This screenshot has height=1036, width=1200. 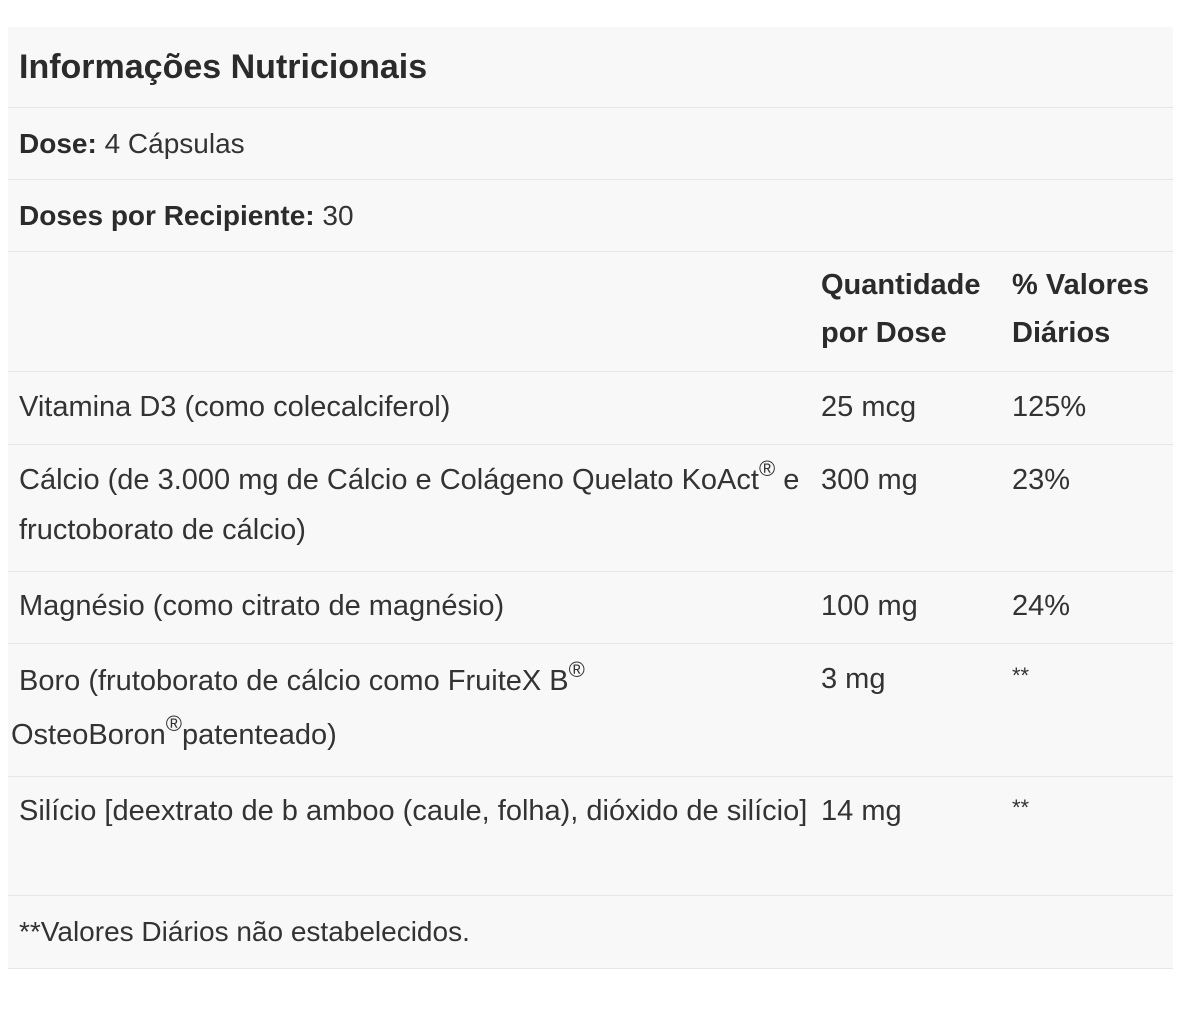 I want to click on nutrient-amount: 14 mg, so click(x=861, y=811).